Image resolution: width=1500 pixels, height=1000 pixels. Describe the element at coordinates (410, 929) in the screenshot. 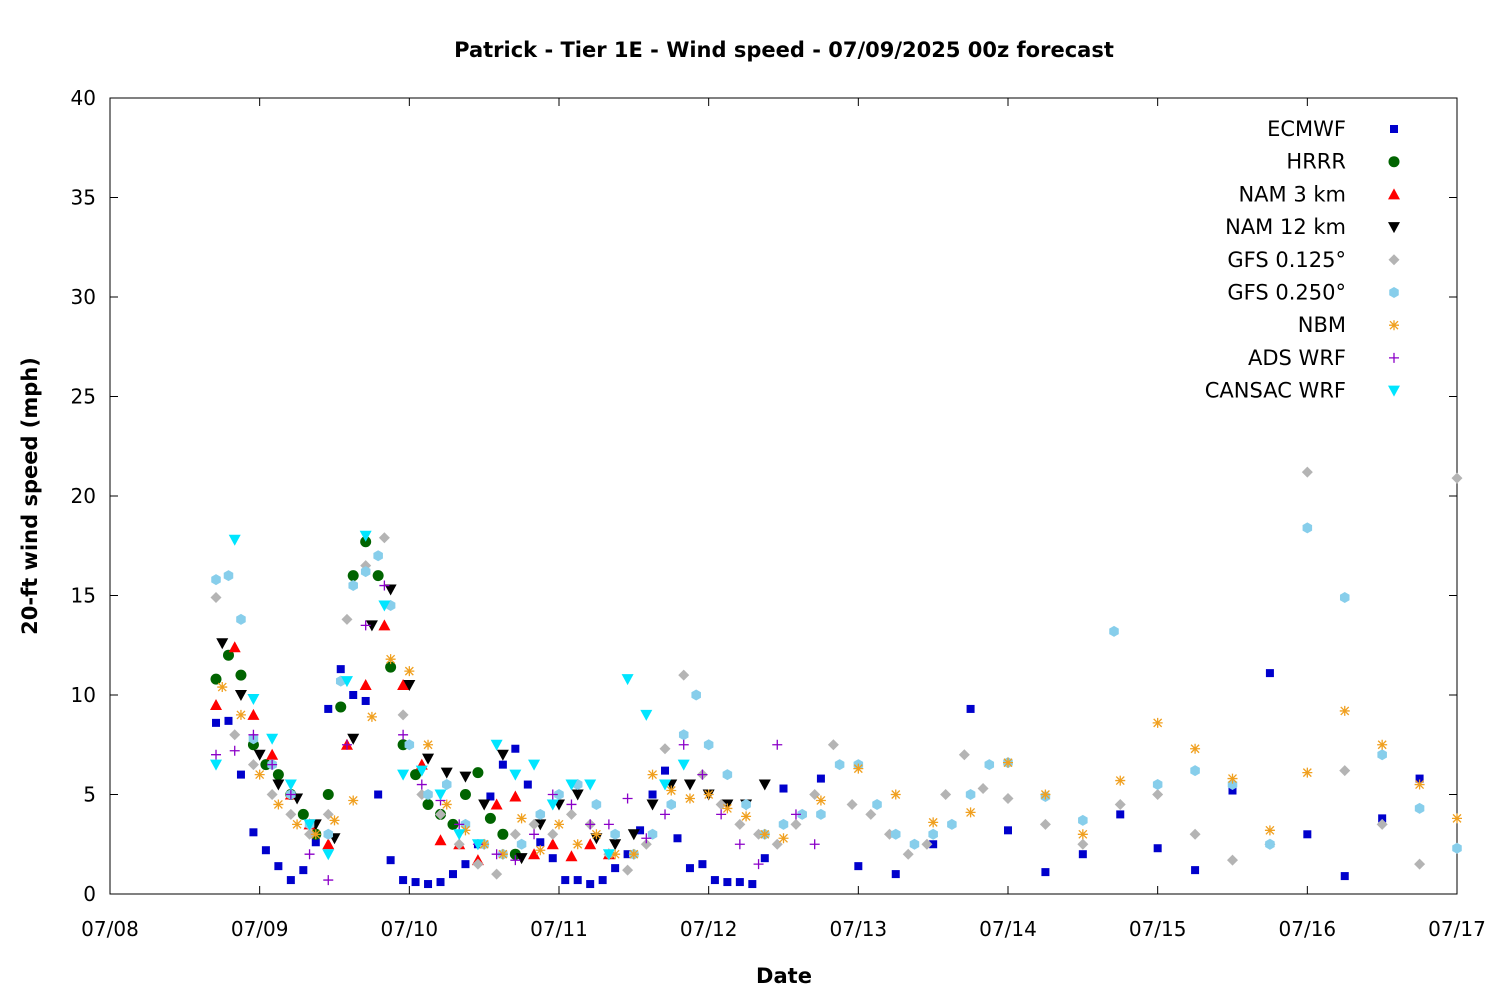

I see `x-tick-label: 07/10` at that location.